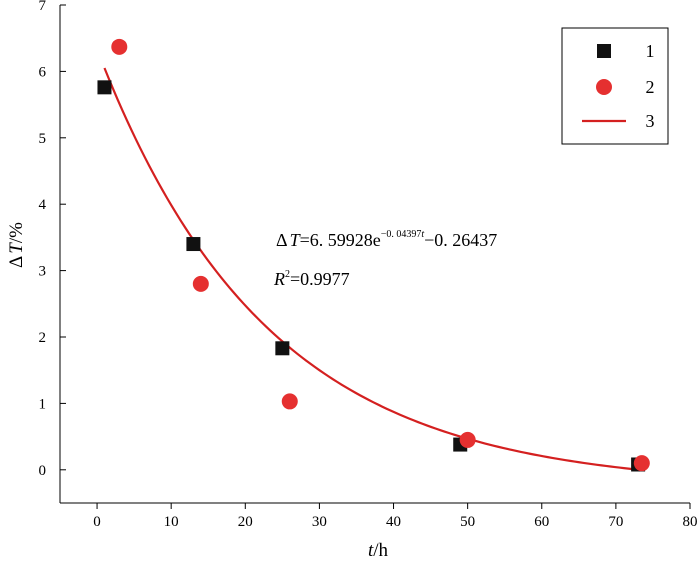  Describe the element at coordinates (52, 239) in the screenshot. I see `y-ticks: 0 1 2 3 4 5 6 7` at that location.